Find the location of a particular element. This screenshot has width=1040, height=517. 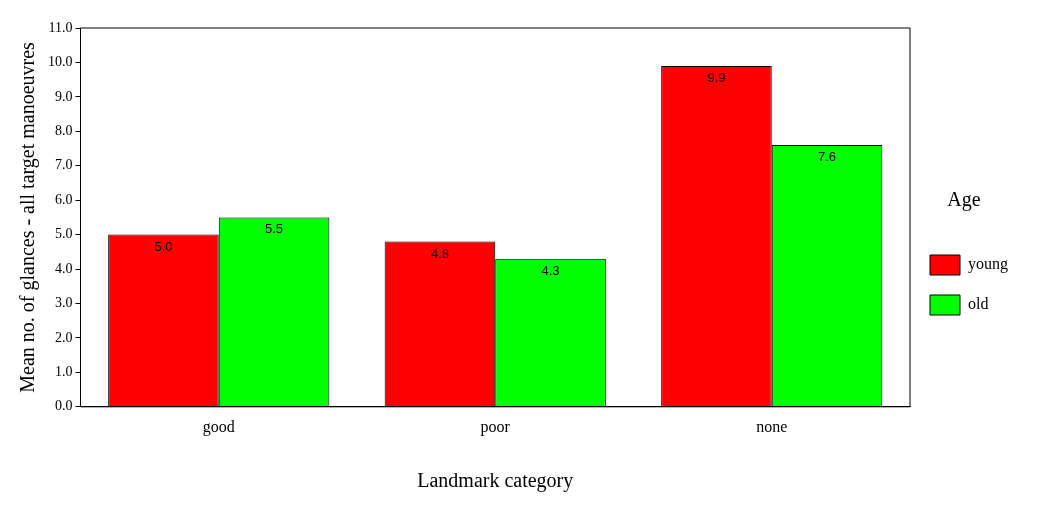

y-tick-label: 8.0 is located at coordinates (64, 130).